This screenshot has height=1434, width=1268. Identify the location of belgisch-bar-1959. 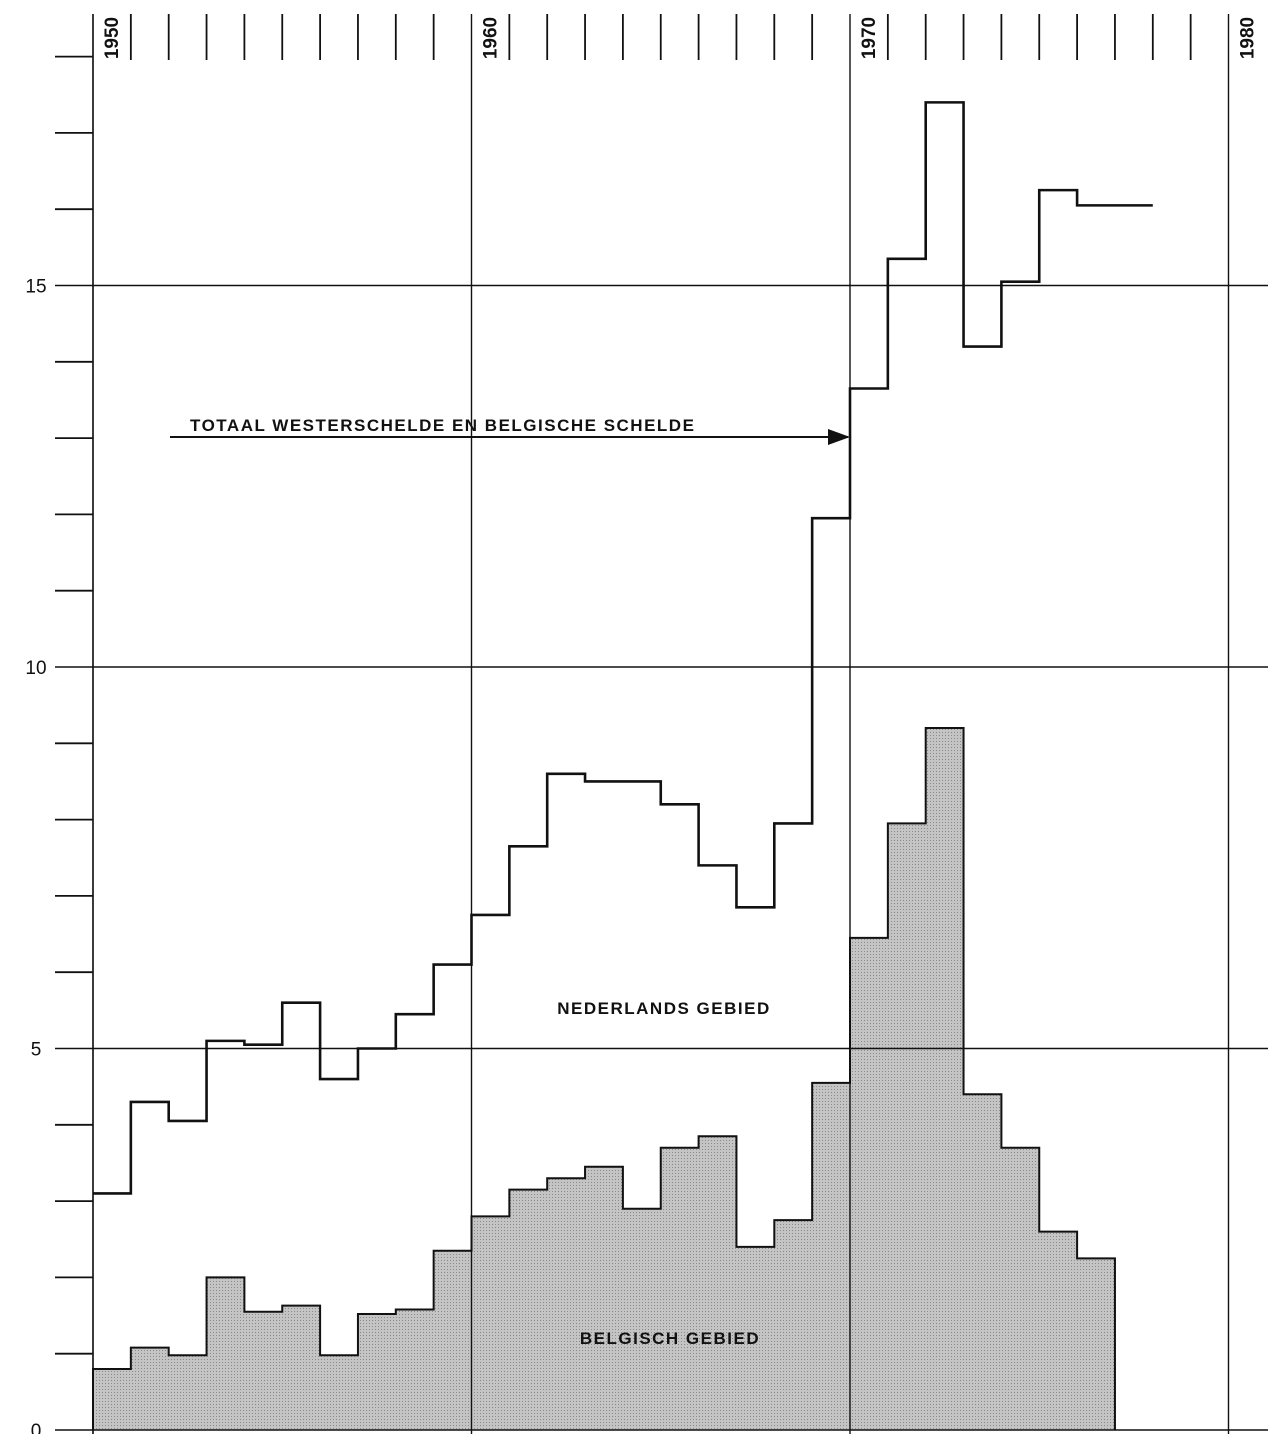
(453, 1340).